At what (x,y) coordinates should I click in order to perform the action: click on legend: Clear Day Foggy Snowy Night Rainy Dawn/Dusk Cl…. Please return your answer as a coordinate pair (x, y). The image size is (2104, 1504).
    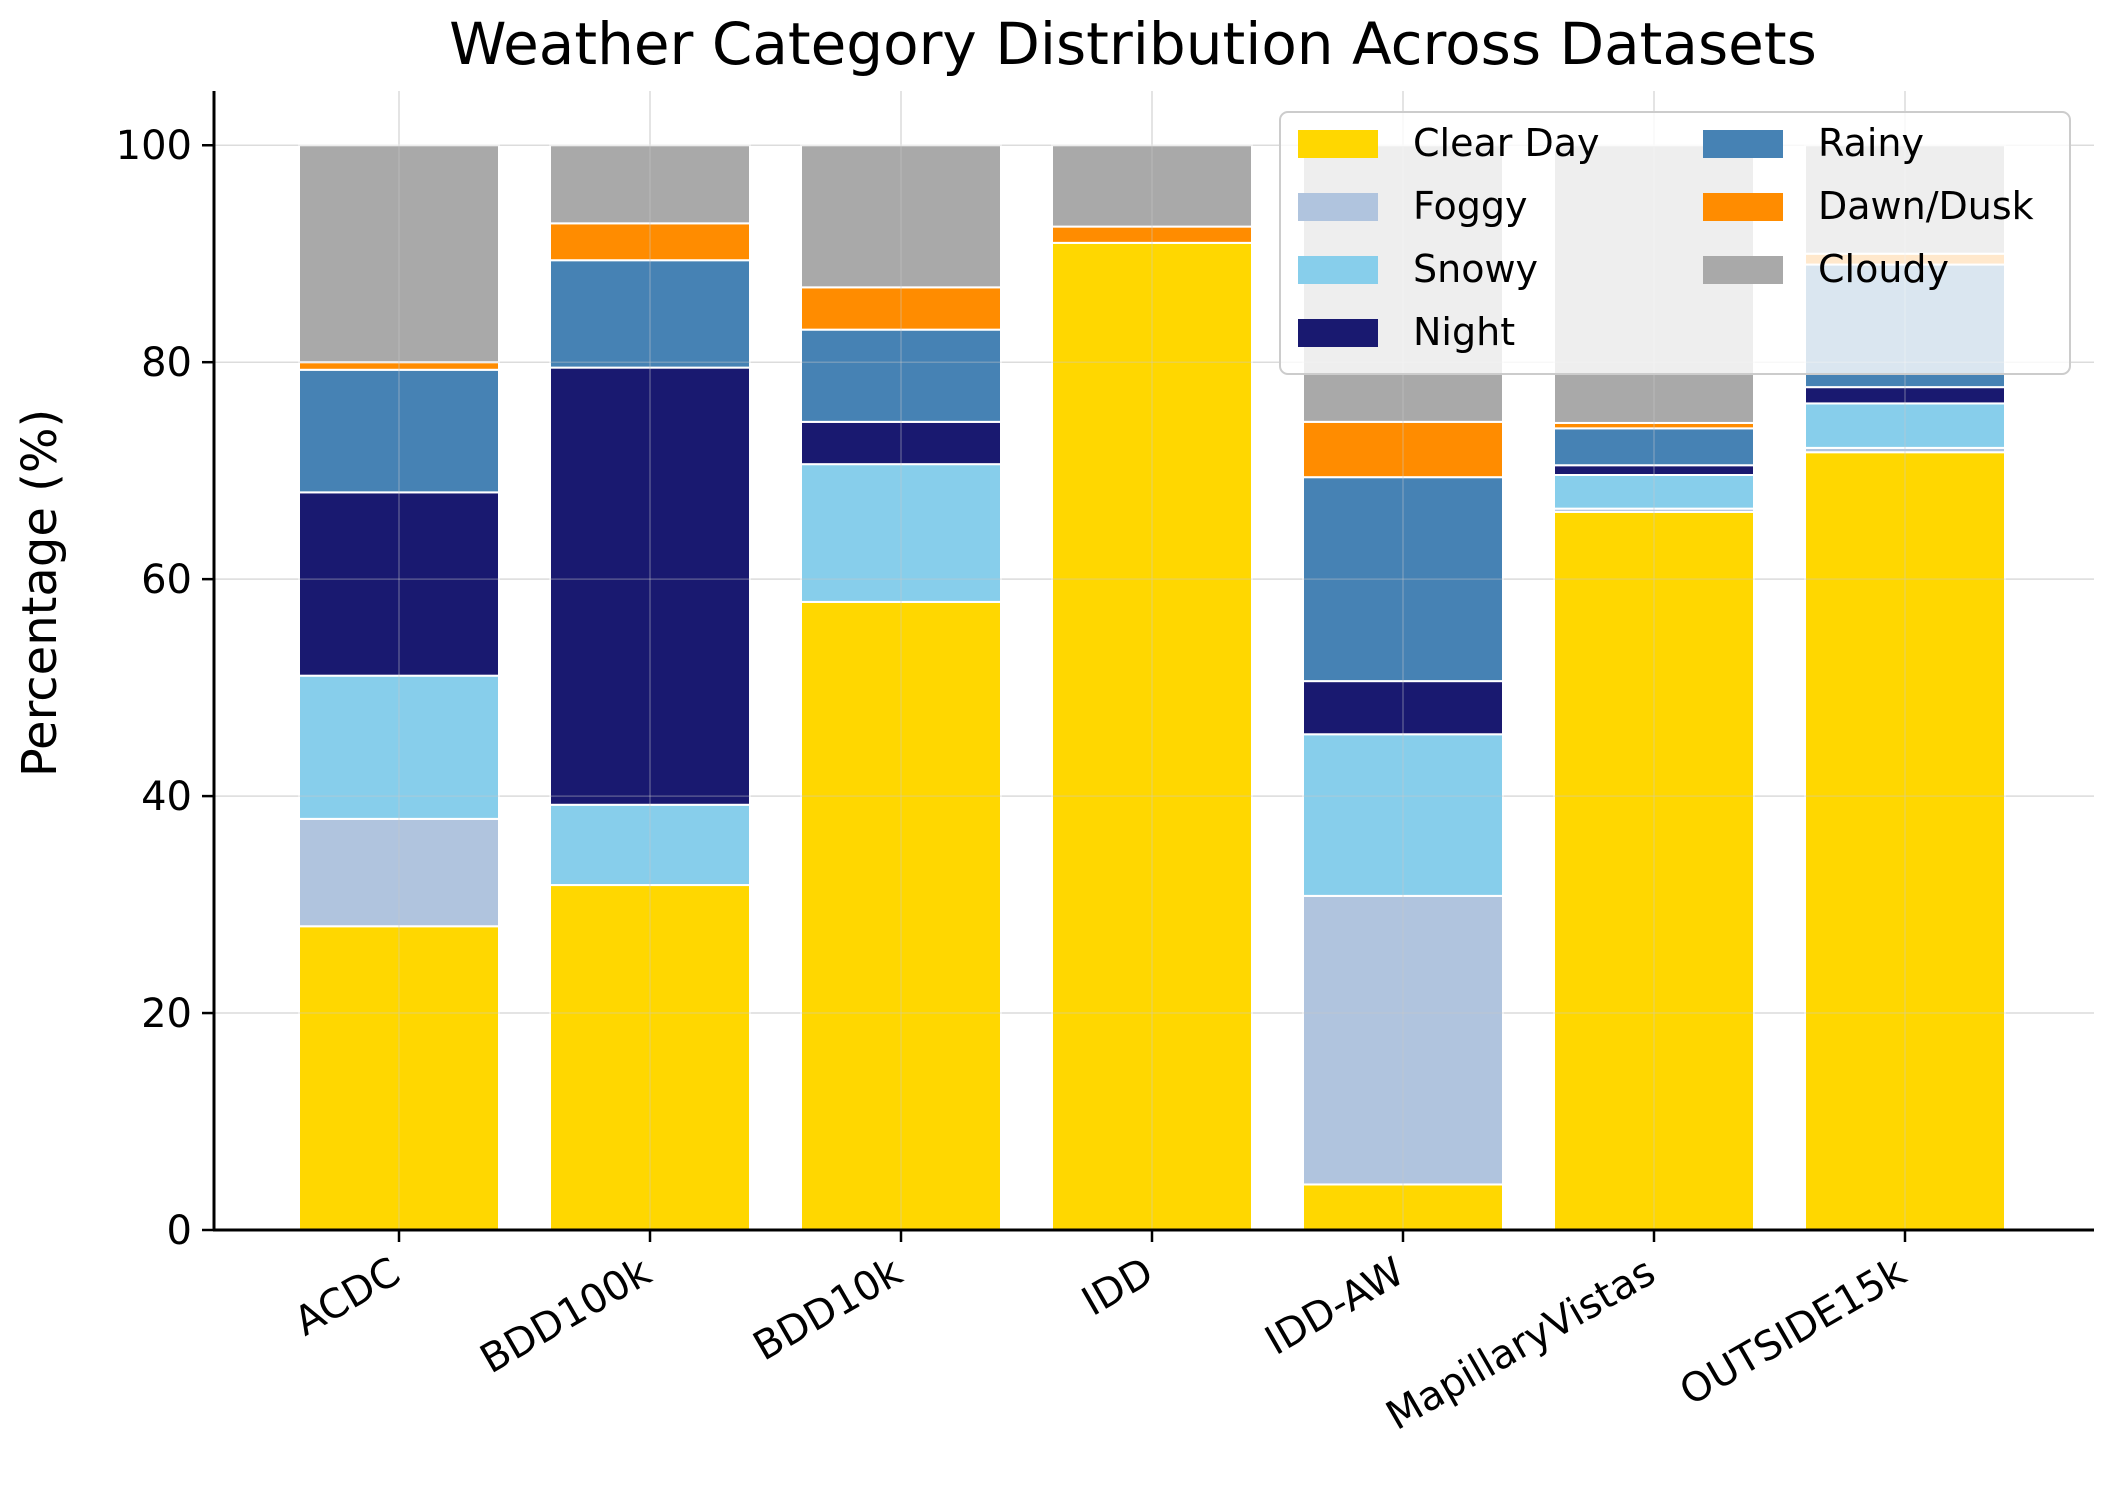
    Looking at the image, I should click on (1675, 243).